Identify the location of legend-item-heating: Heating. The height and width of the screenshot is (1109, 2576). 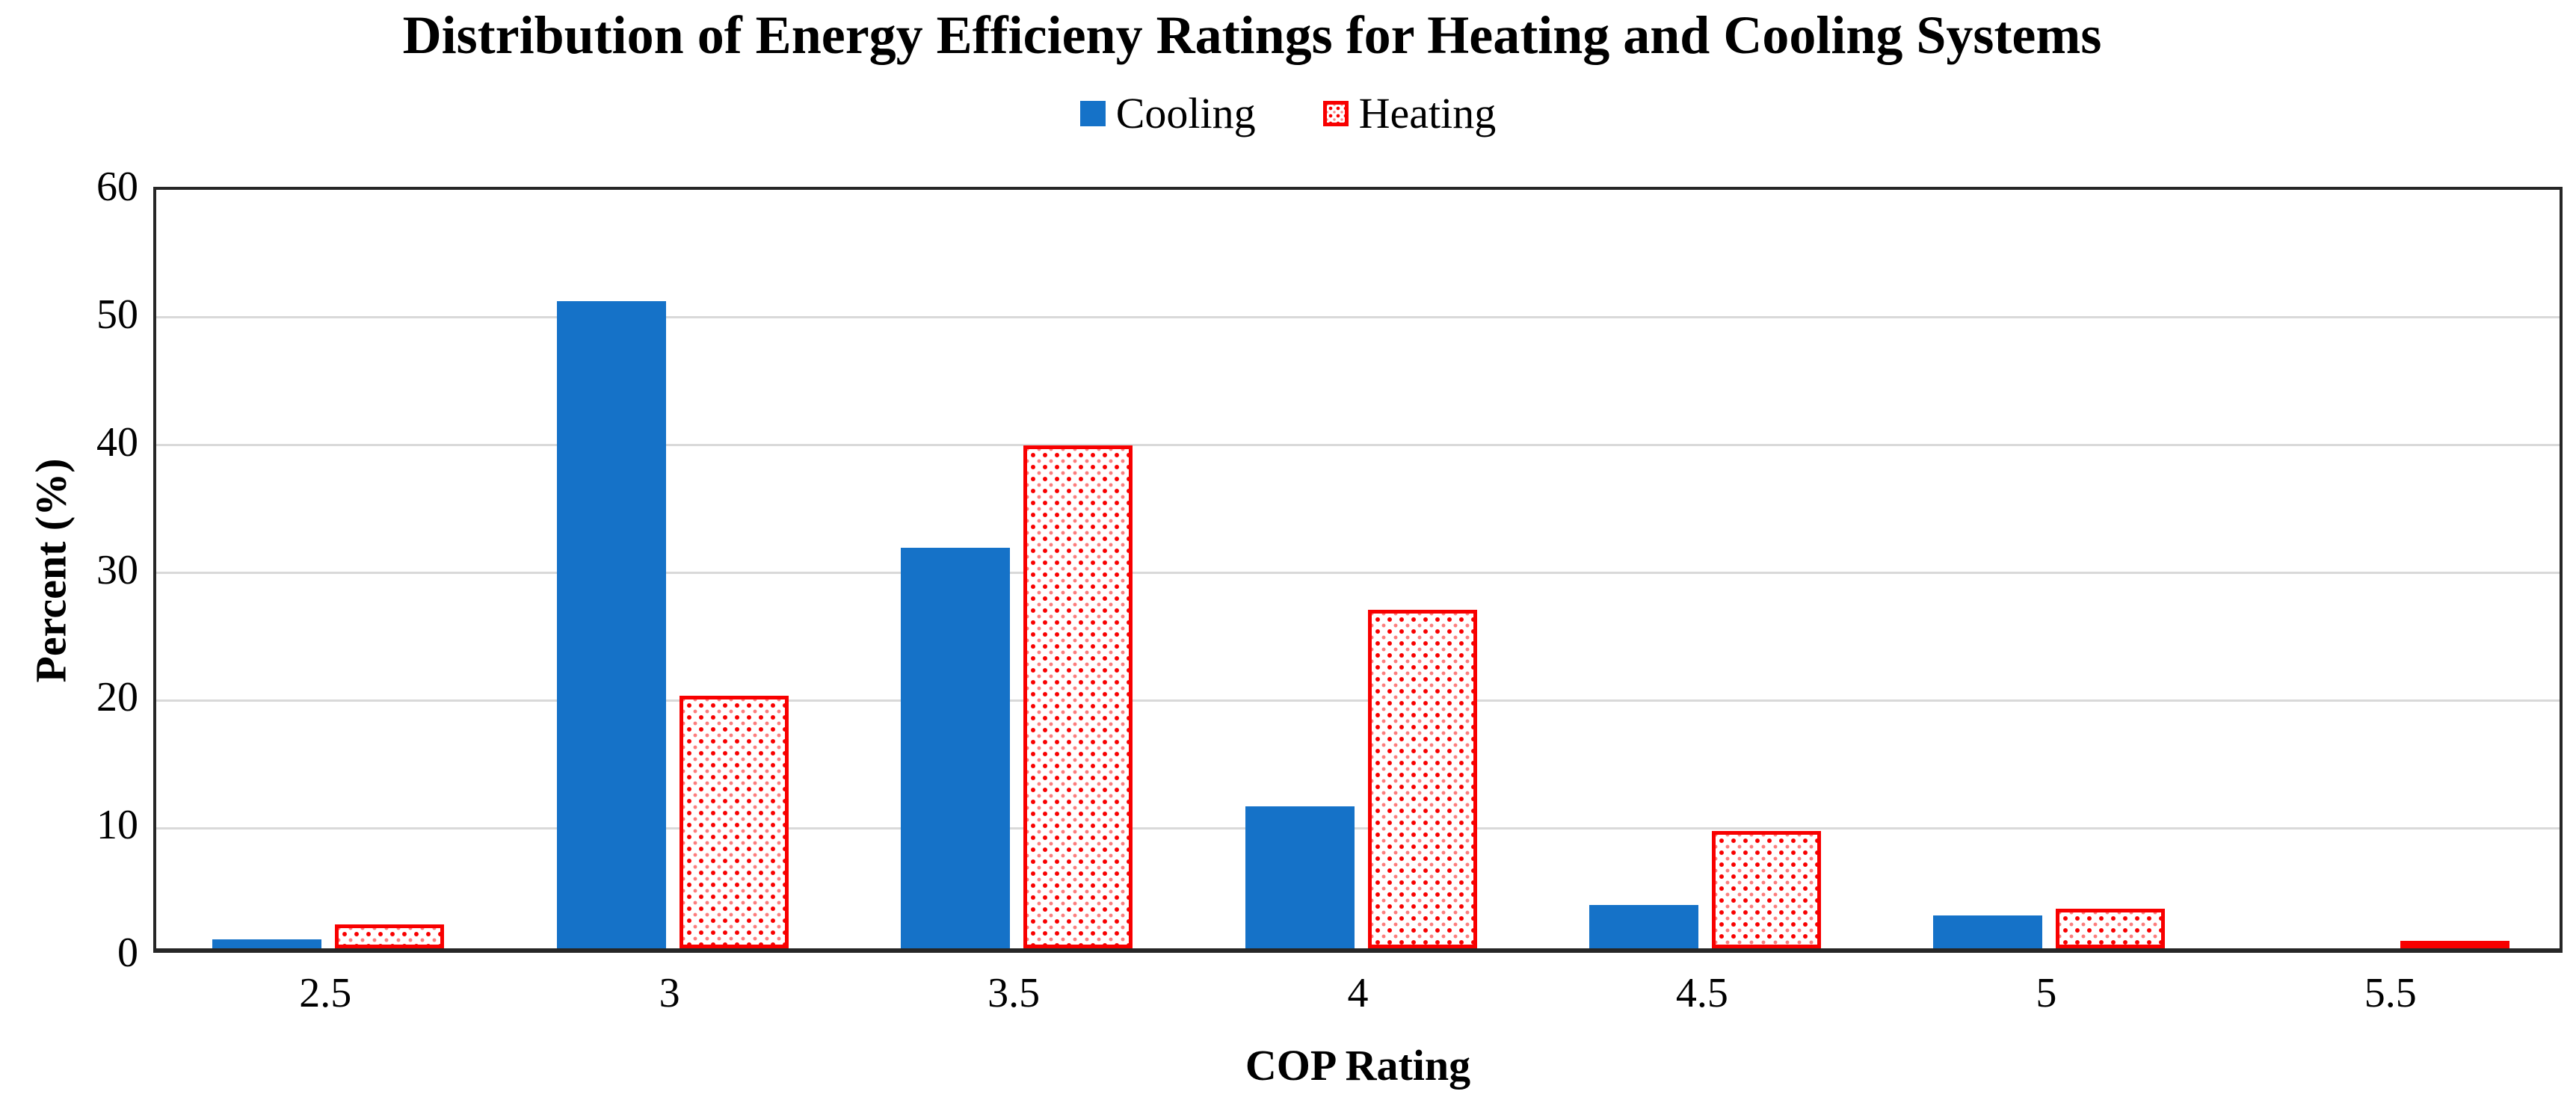
(1409, 113).